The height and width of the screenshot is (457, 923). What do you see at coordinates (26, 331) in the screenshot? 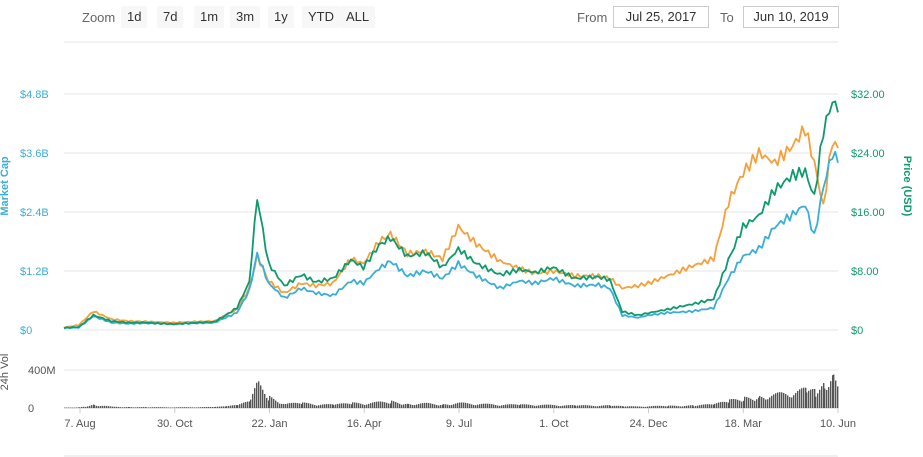
I see `left-tick-label: $0` at bounding box center [26, 331].